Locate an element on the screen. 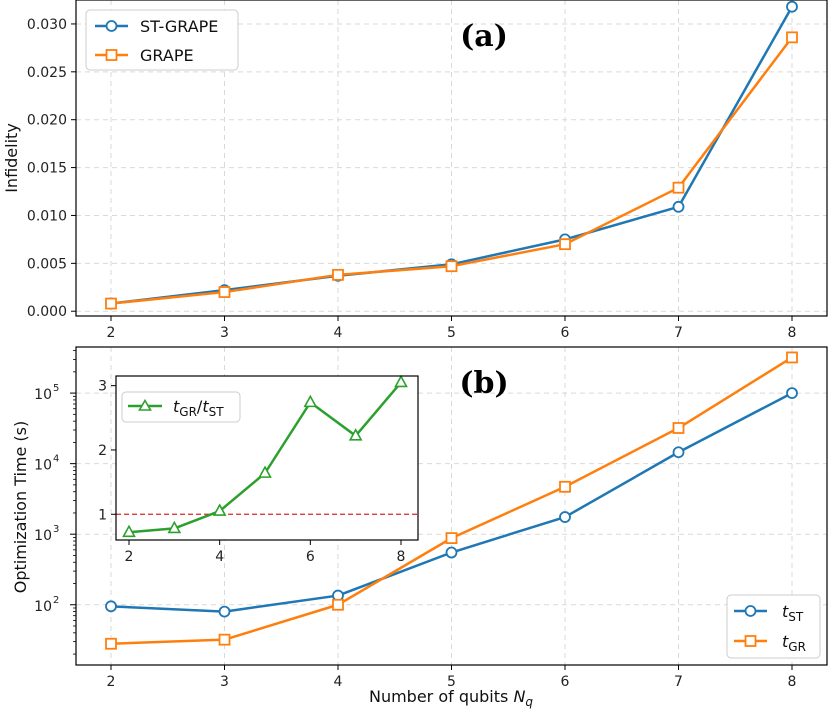 This screenshot has width=831, height=715. inset-ytick-label: 3 is located at coordinates (102, 387).